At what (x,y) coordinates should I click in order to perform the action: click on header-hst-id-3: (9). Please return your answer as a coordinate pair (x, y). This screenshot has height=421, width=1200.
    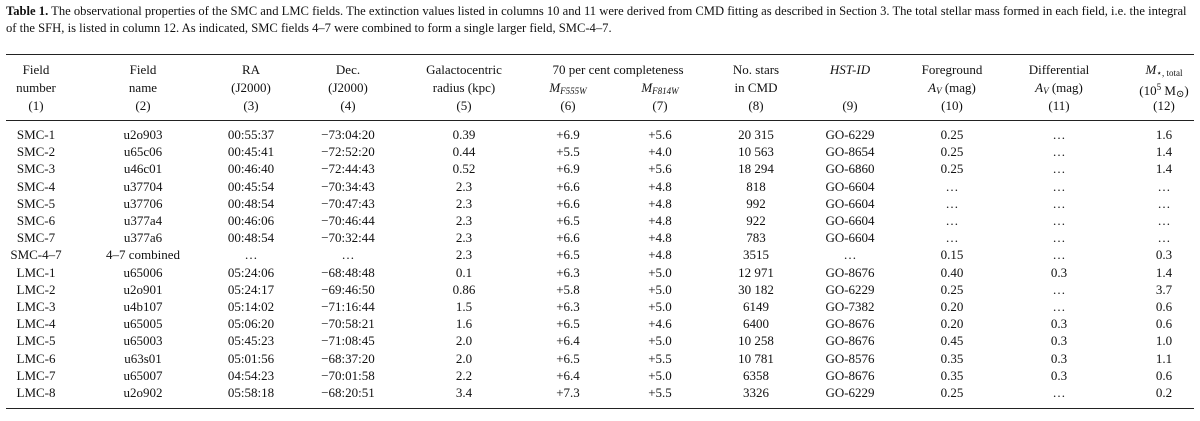
    Looking at the image, I should click on (850, 105).